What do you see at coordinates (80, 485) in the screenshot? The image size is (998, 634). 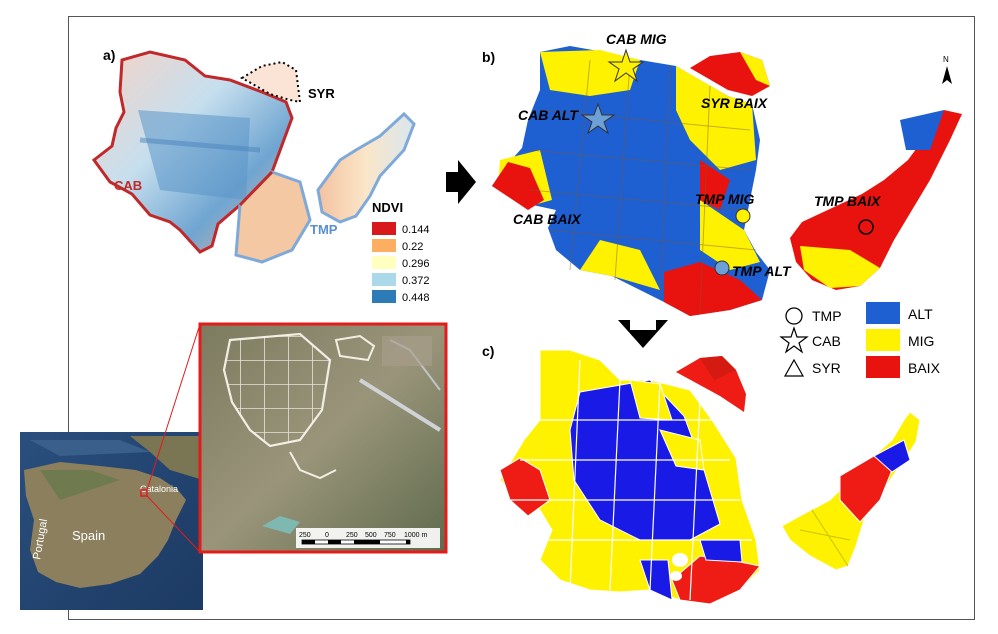 I see `iberia-north-green` at bounding box center [80, 485].